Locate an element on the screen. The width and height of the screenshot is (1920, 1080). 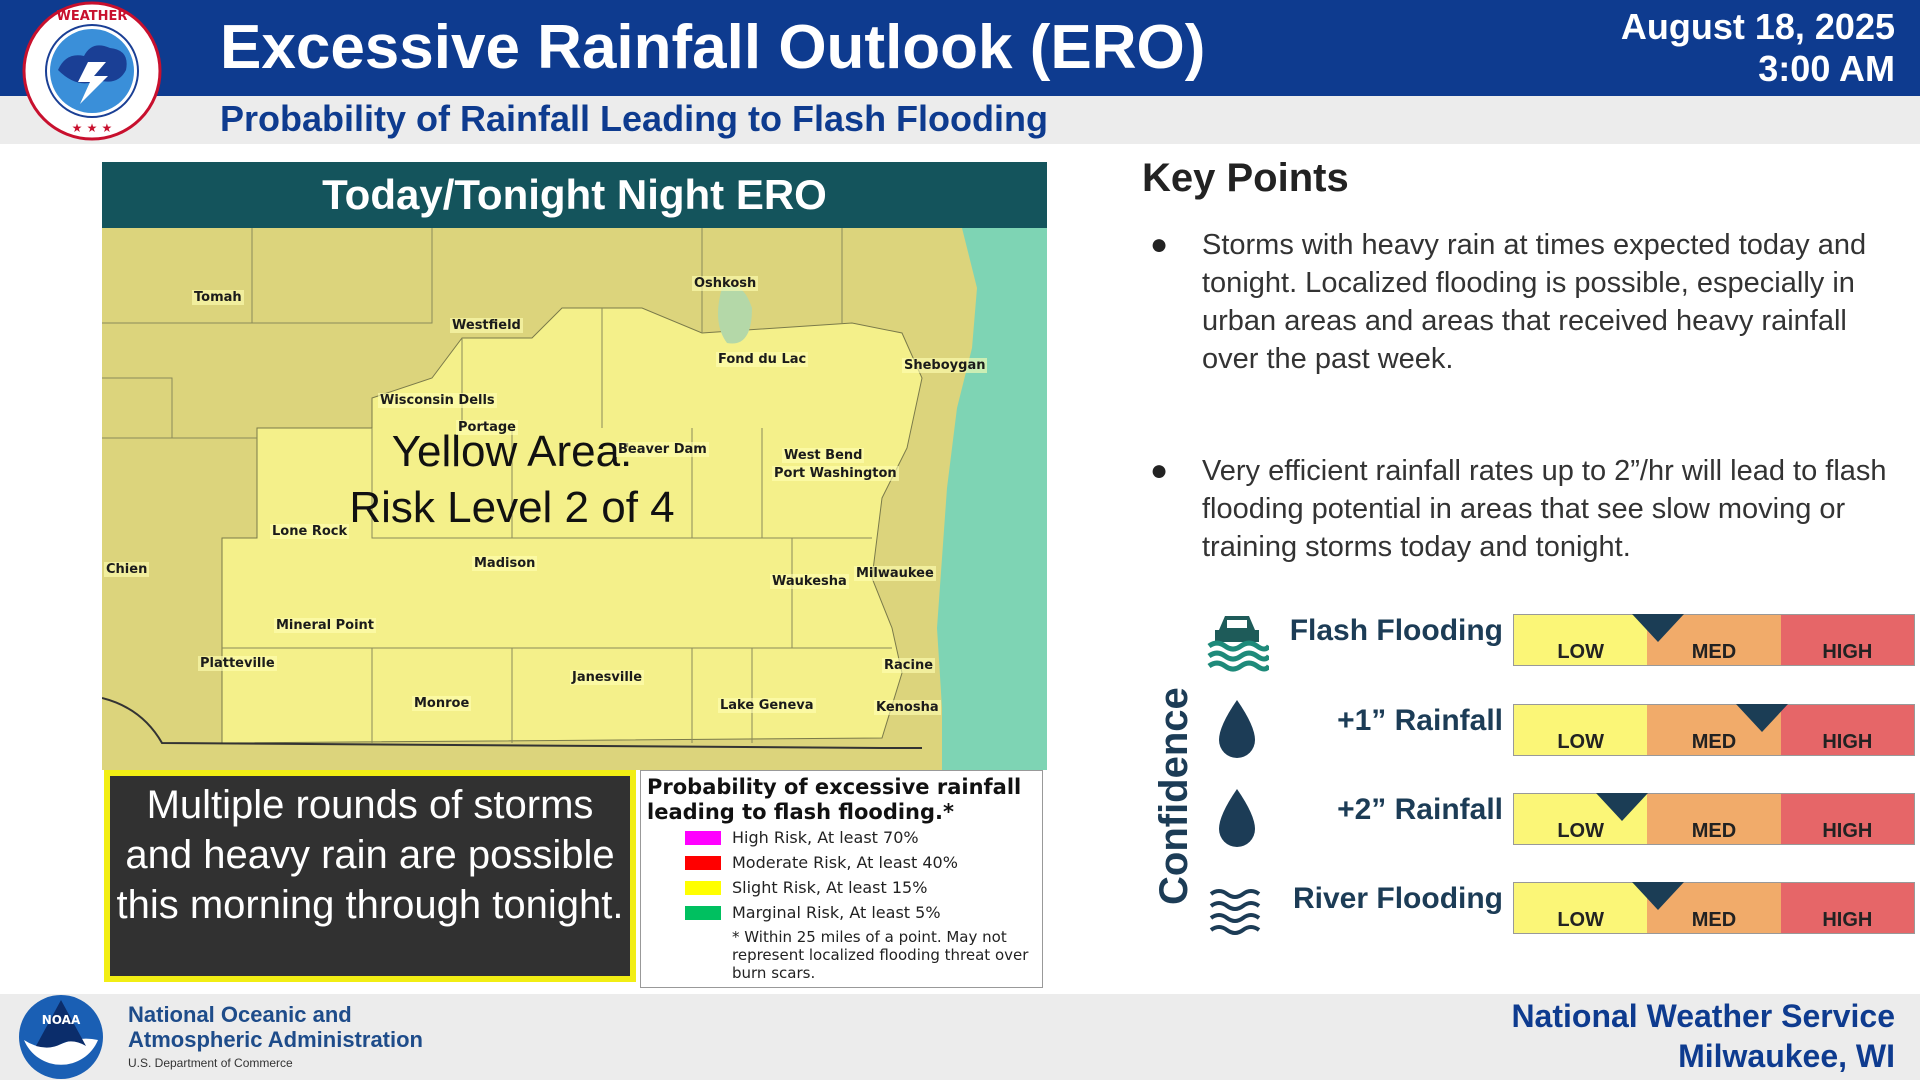
footer-bar is located at coordinates (960, 1037).